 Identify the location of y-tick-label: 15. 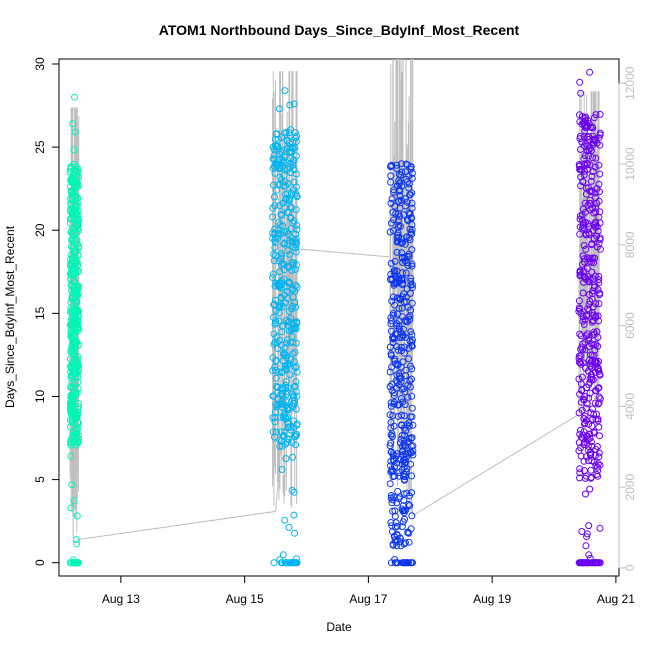
(40, 313).